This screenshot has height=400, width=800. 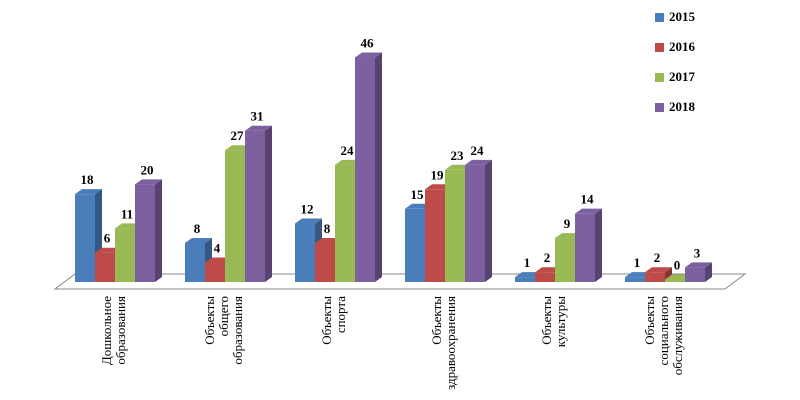 I want to click on category-label-line: здравоохранения, so click(x=450, y=343).